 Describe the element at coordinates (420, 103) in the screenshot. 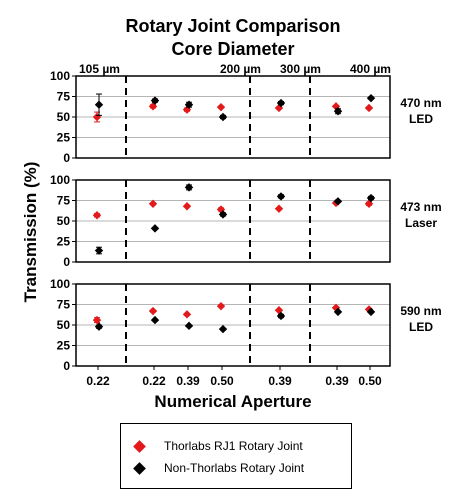

I see `panel-label-wavelength: 470 nm` at that location.